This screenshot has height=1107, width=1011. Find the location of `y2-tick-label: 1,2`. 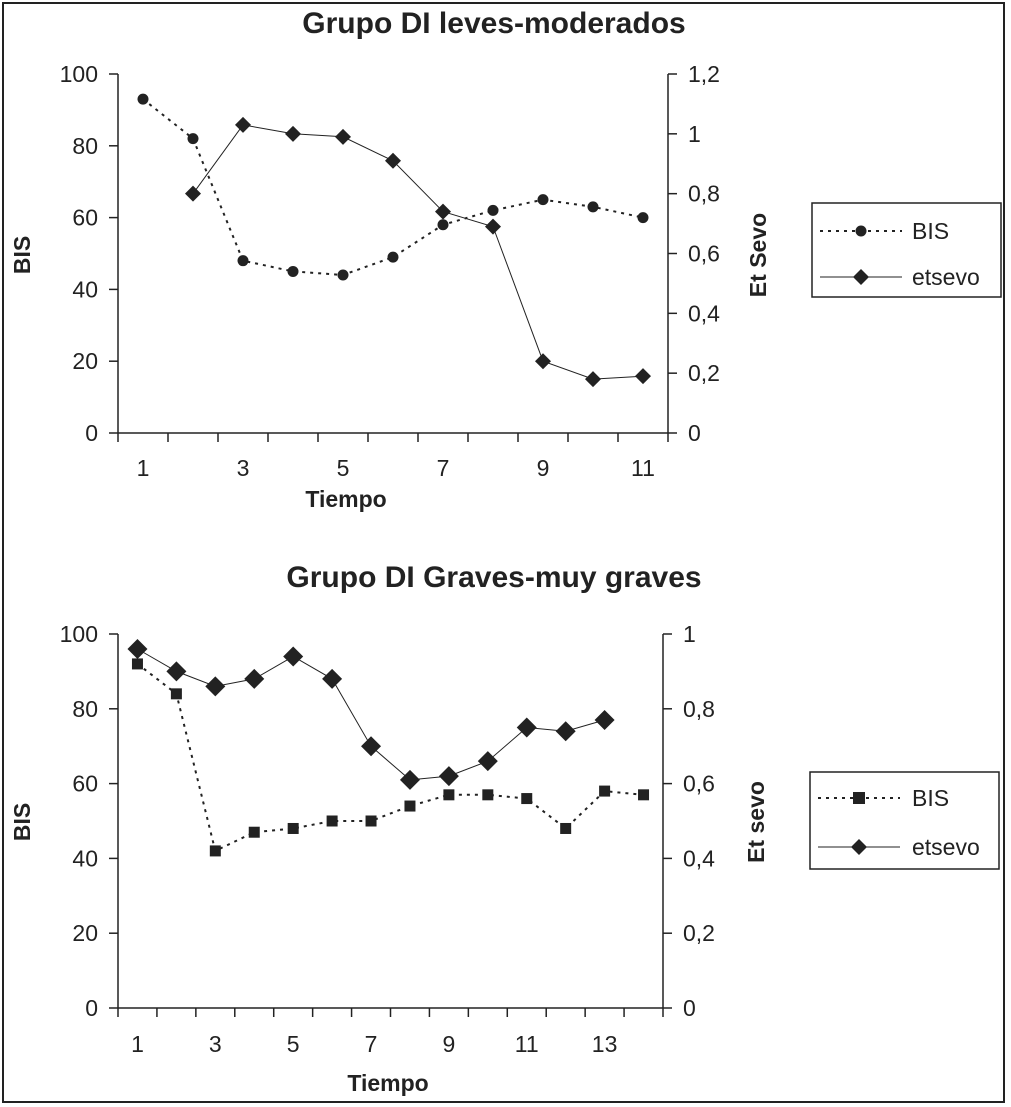

y2-tick-label: 1,2 is located at coordinates (704, 74).